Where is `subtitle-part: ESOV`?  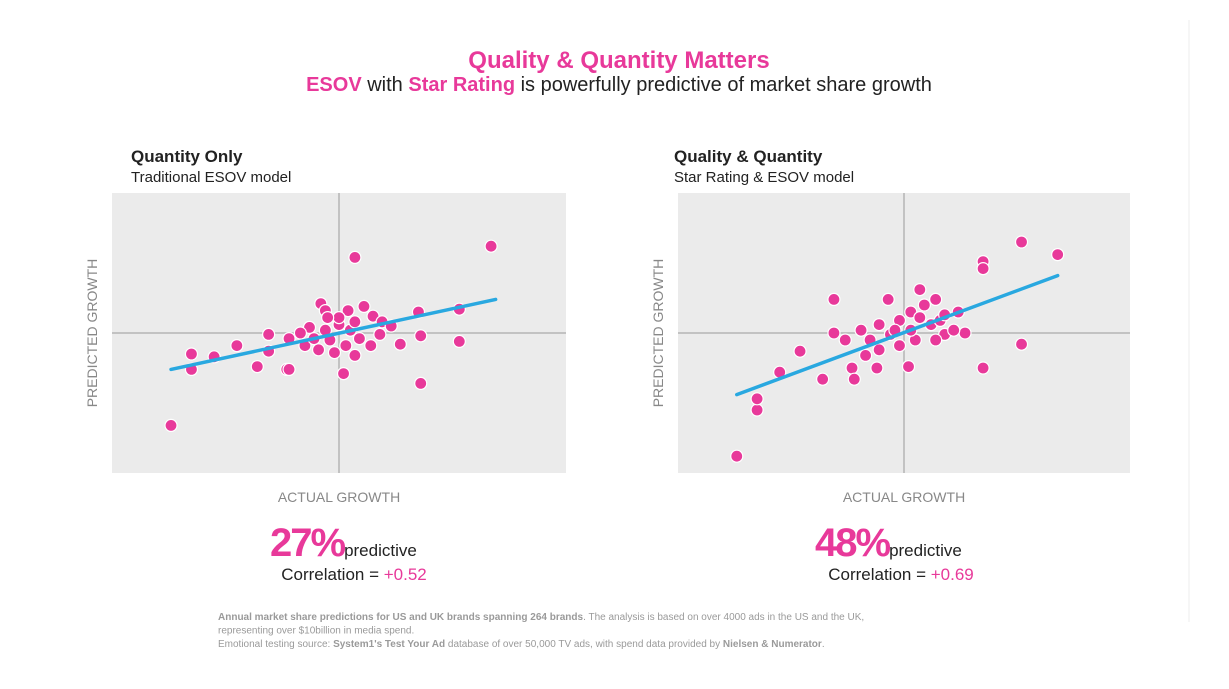
subtitle-part: ESOV is located at coordinates (334, 85).